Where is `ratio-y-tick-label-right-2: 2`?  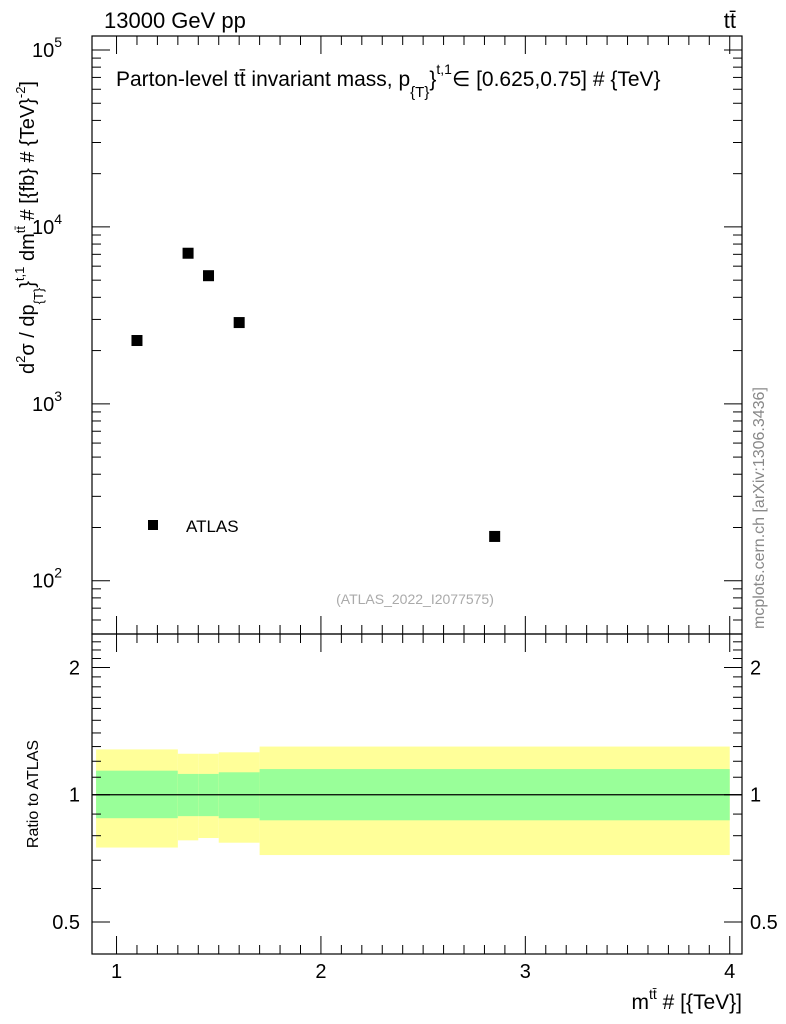 ratio-y-tick-label-right-2: 2 is located at coordinates (755, 668).